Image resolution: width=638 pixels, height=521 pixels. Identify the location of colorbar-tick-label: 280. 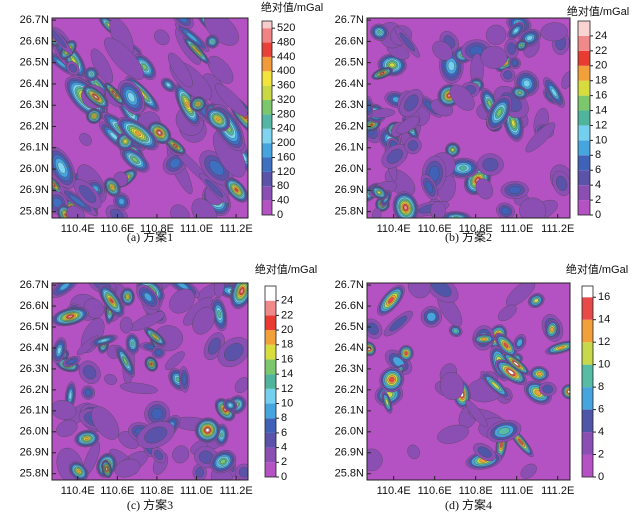
(286, 114).